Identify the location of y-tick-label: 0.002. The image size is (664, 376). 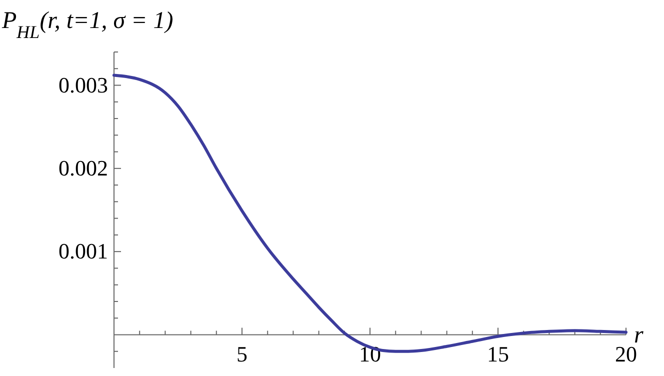
(83, 167).